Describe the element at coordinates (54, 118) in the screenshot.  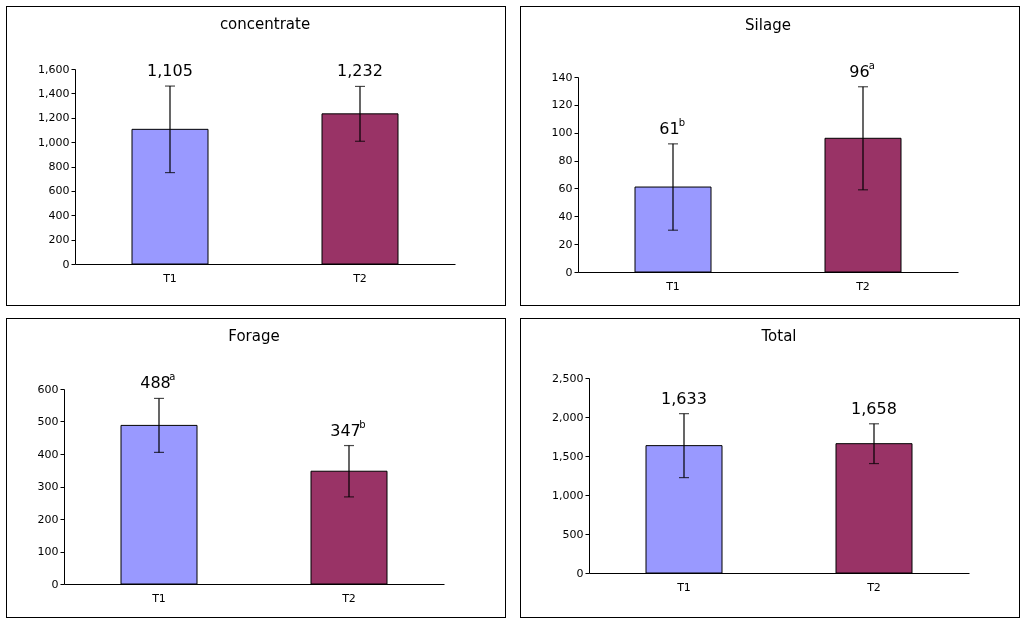
I see `y-tick-label: 1,200` at that location.